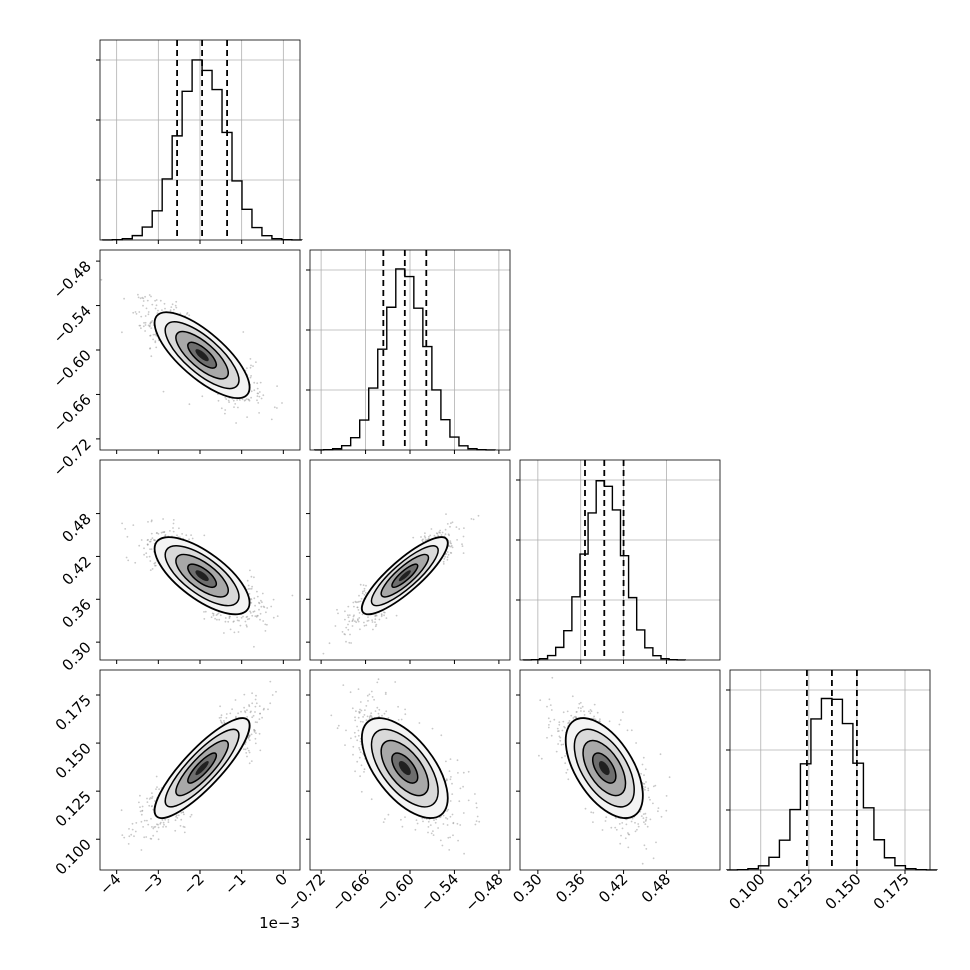  What do you see at coordinates (72, 457) in the screenshot?
I see `y-tick-label-1-0: −0.72` at bounding box center [72, 457].